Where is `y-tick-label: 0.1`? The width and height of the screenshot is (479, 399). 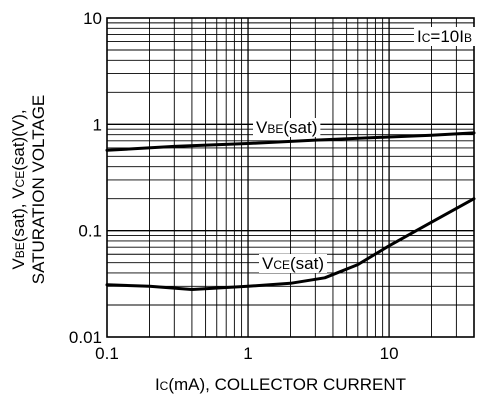
y-tick-label: 0.1 is located at coordinates (90, 231).